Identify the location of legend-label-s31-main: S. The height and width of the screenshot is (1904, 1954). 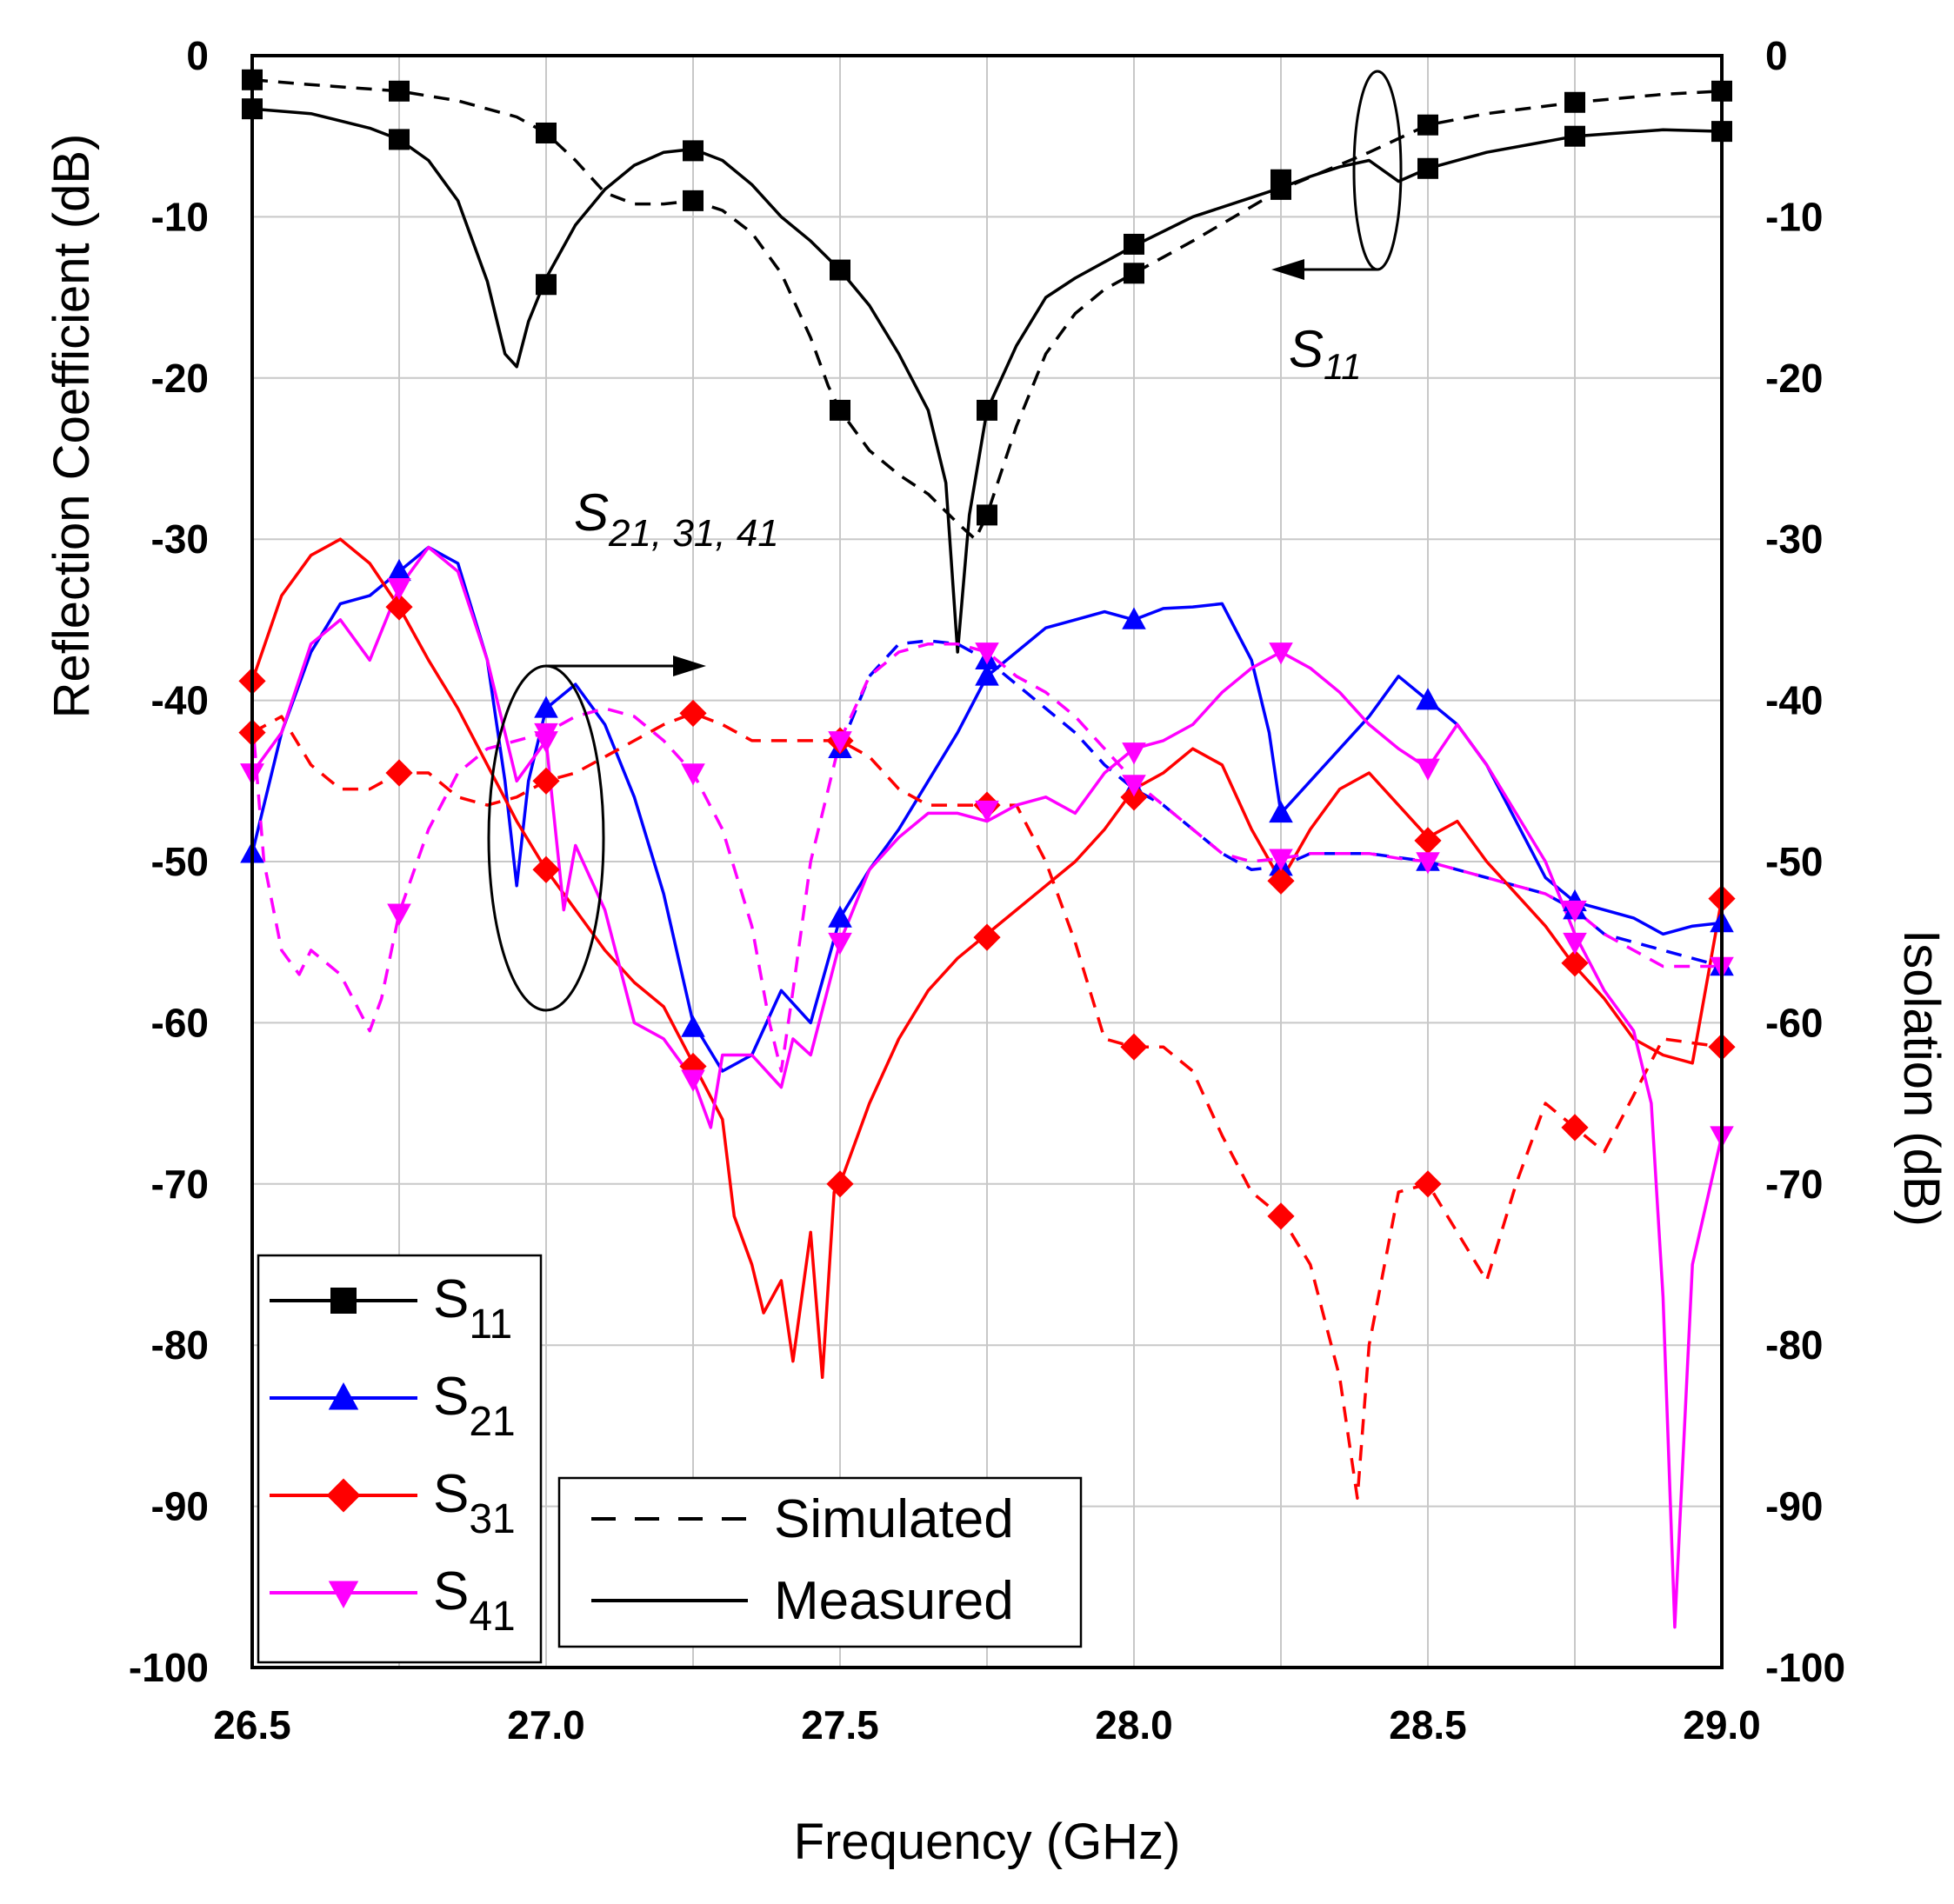
(451, 1494).